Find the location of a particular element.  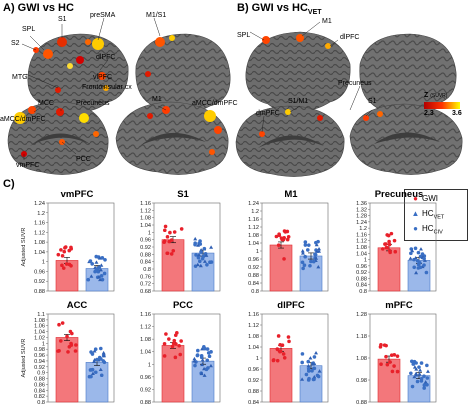

tick-label: 0.68 is located at coordinates (145, 292).